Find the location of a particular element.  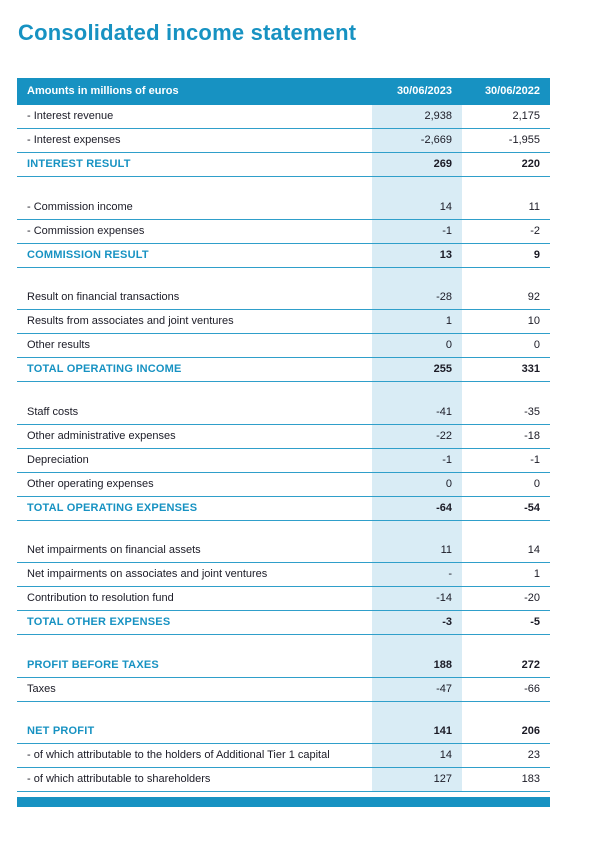

row-value-2022: -1 is located at coordinates (506, 460).